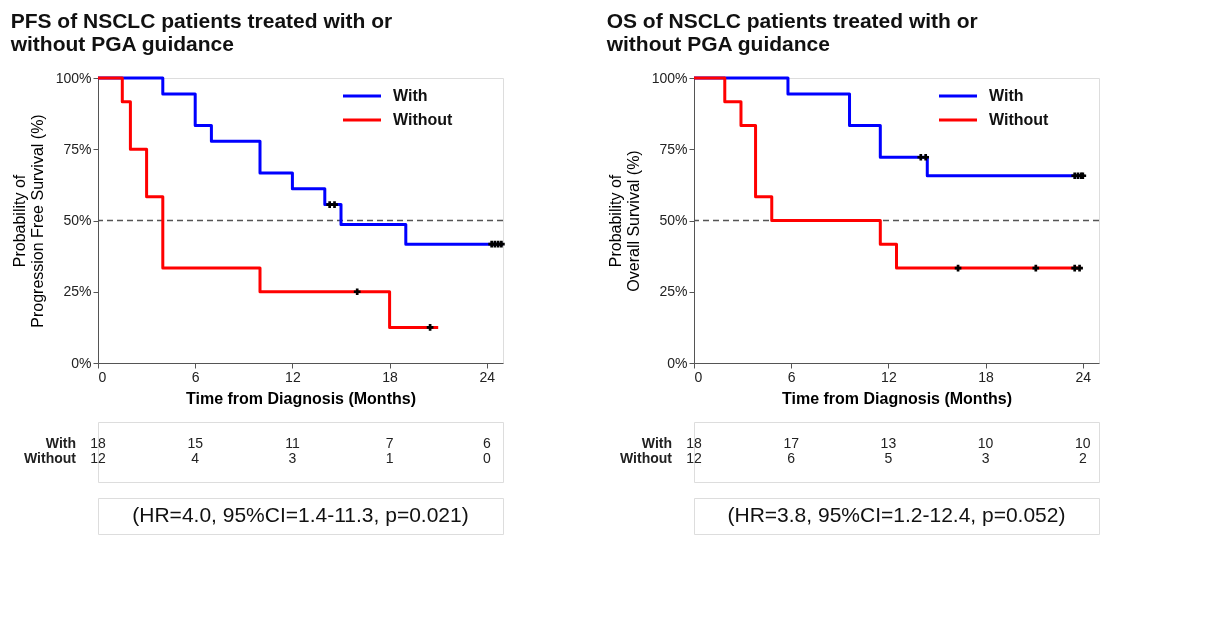  What do you see at coordinates (888, 457) in the screenshot?
I see `text: 5` at bounding box center [888, 457].